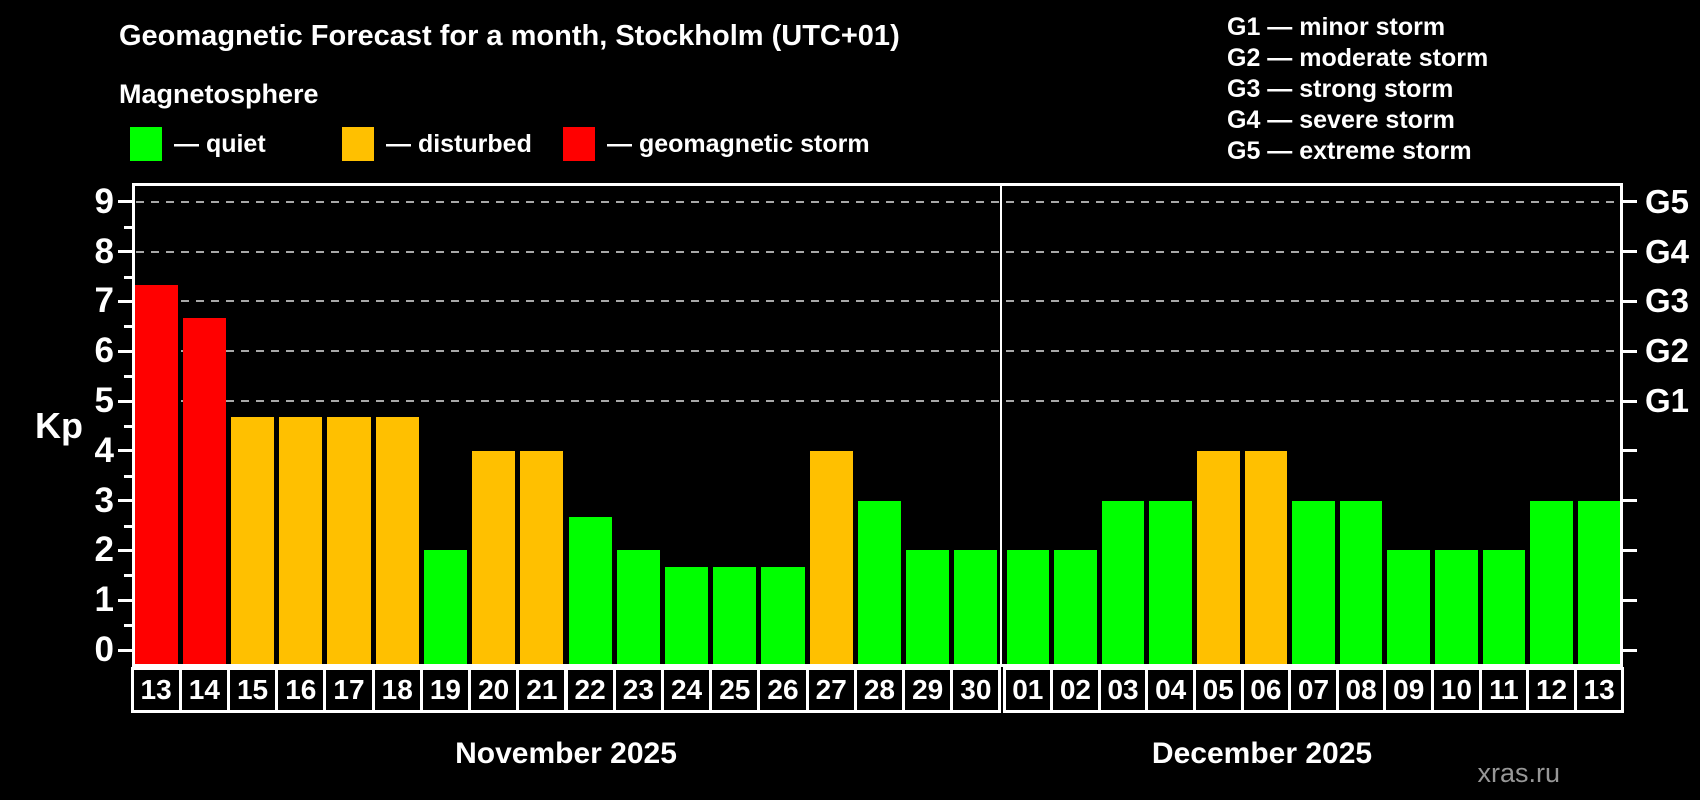 This screenshot has width=1700, height=800. Describe the element at coordinates (976, 690) in the screenshot. I see `day-label: 30` at that location.